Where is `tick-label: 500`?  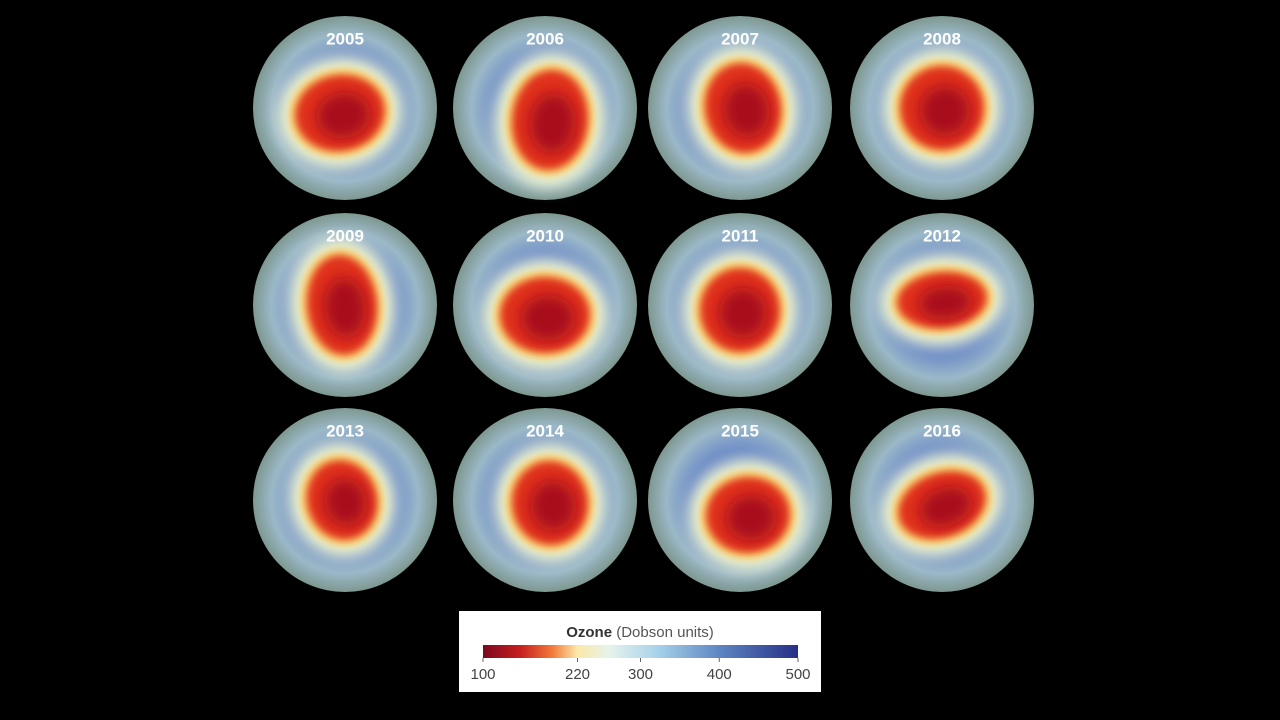
tick-label: 500 is located at coordinates (797, 674).